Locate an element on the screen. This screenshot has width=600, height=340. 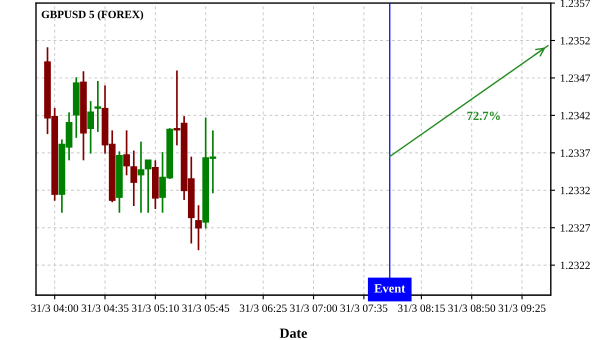
x-tick-label: 31/3 08:50 is located at coordinates (472, 308).